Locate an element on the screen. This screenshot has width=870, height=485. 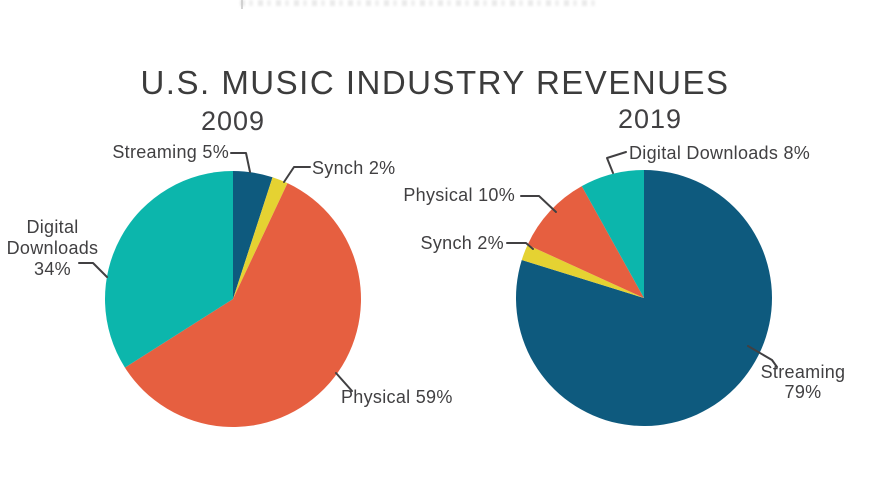
callout-label-line: Streaming is located at coordinates (803, 372).